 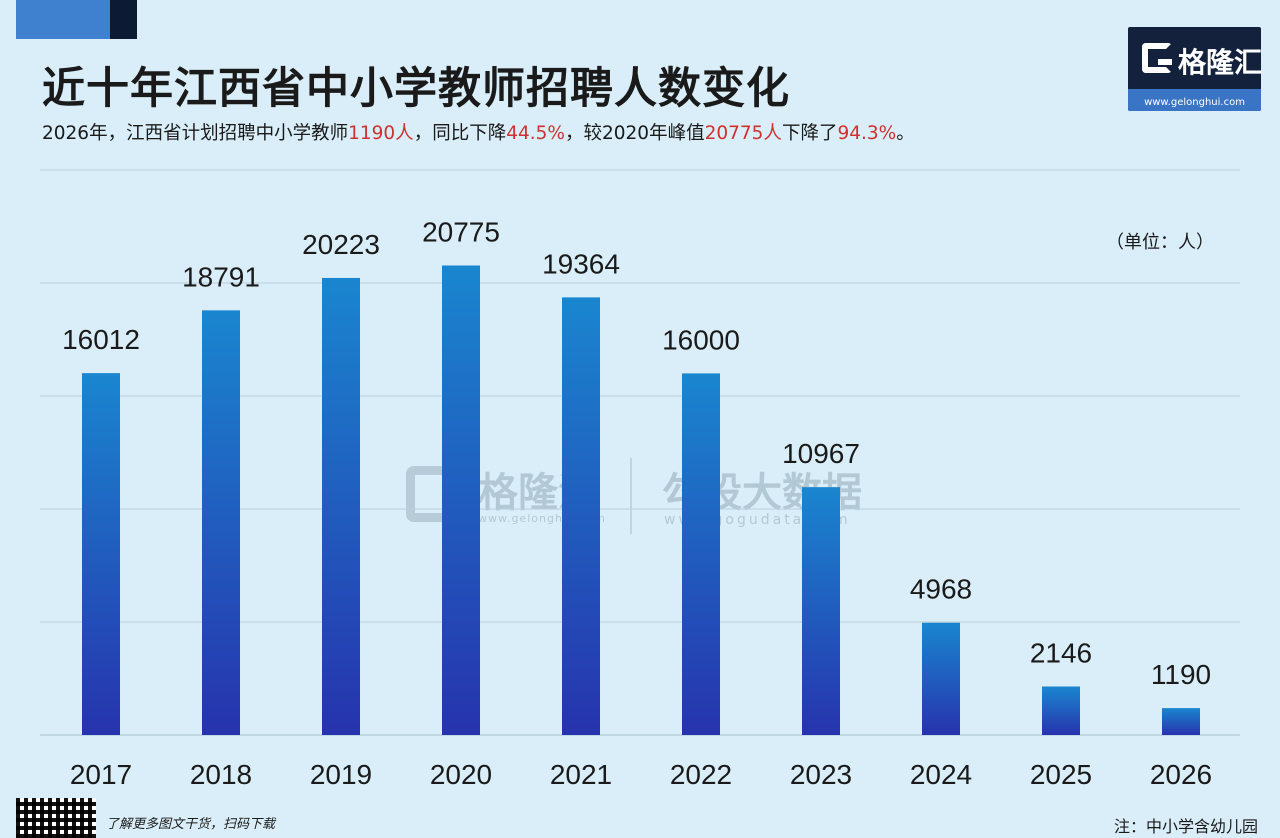 I want to click on data-label-2024: 4968, so click(x=941, y=589).